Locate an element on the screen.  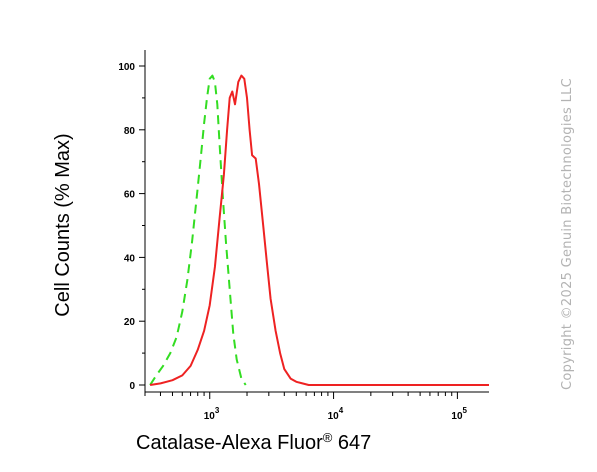
x-axis-ticks: 10³ 10⁴ 10⁵ is located at coordinates (306, 407).